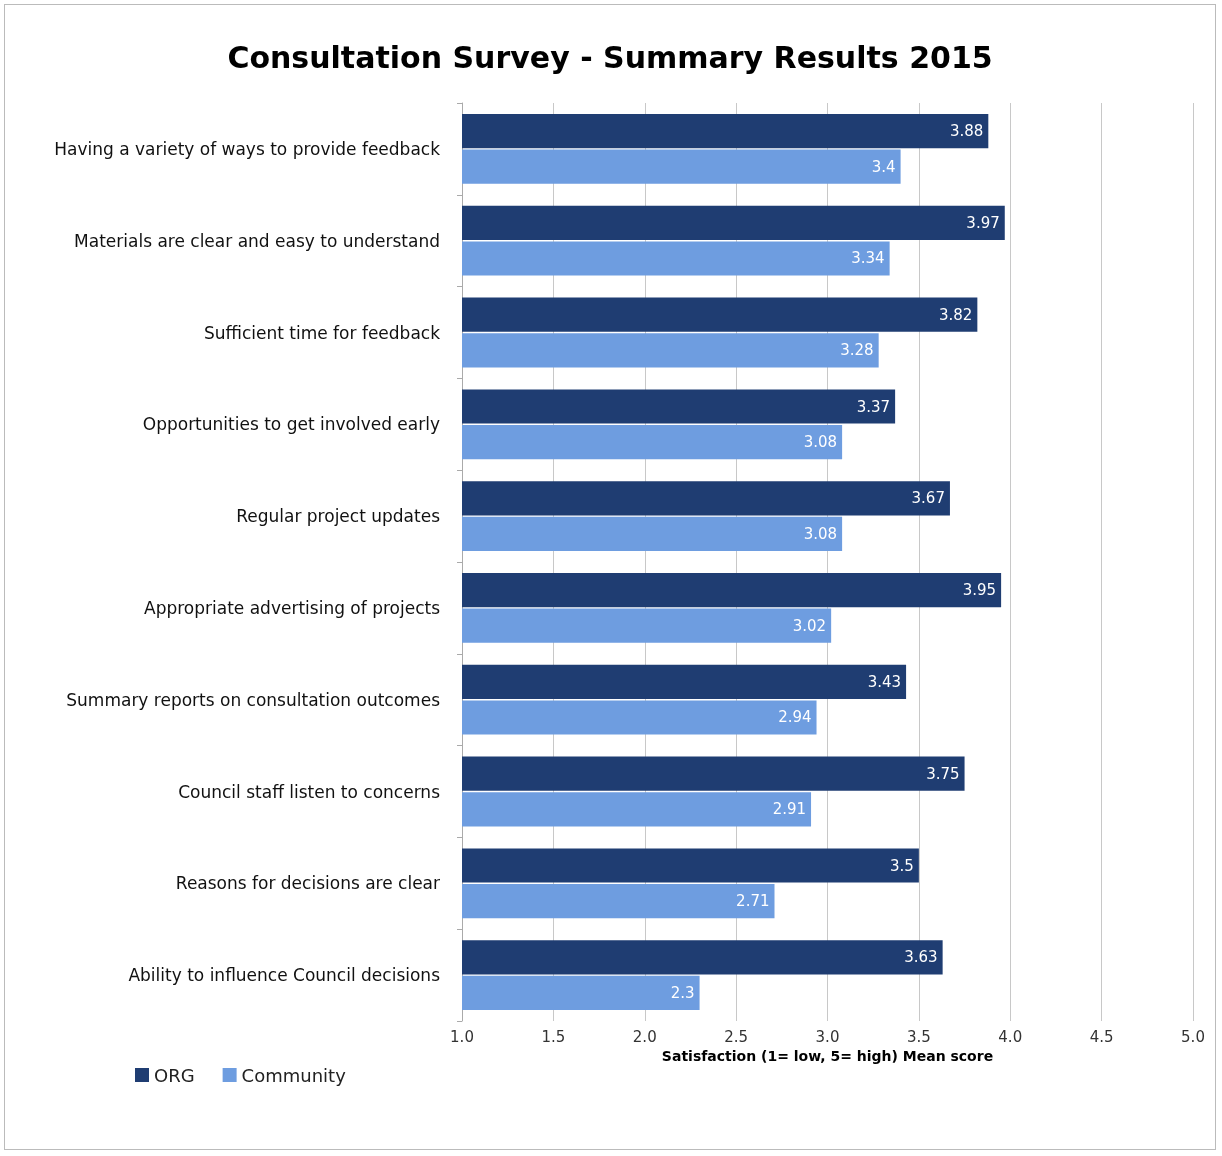  Describe the element at coordinates (827, 1036) in the screenshot. I see `x-tick-label: 3.0` at that location.